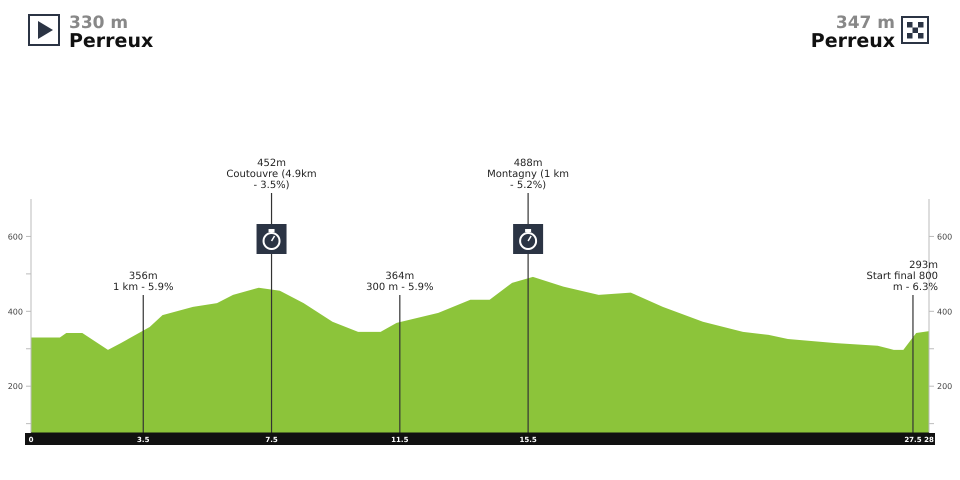 This screenshot has width=960, height=480. What do you see at coordinates (15, 237) in the screenshot?
I see `y-tick-label: 600` at bounding box center [15, 237].